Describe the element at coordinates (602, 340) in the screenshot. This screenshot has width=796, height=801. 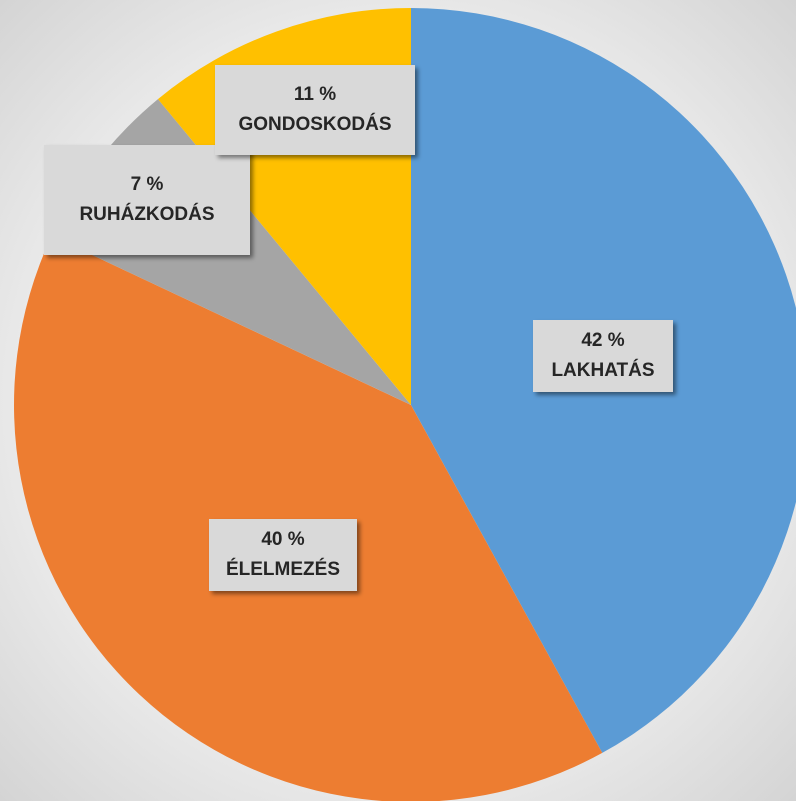
I see `value-label: 42 %` at that location.